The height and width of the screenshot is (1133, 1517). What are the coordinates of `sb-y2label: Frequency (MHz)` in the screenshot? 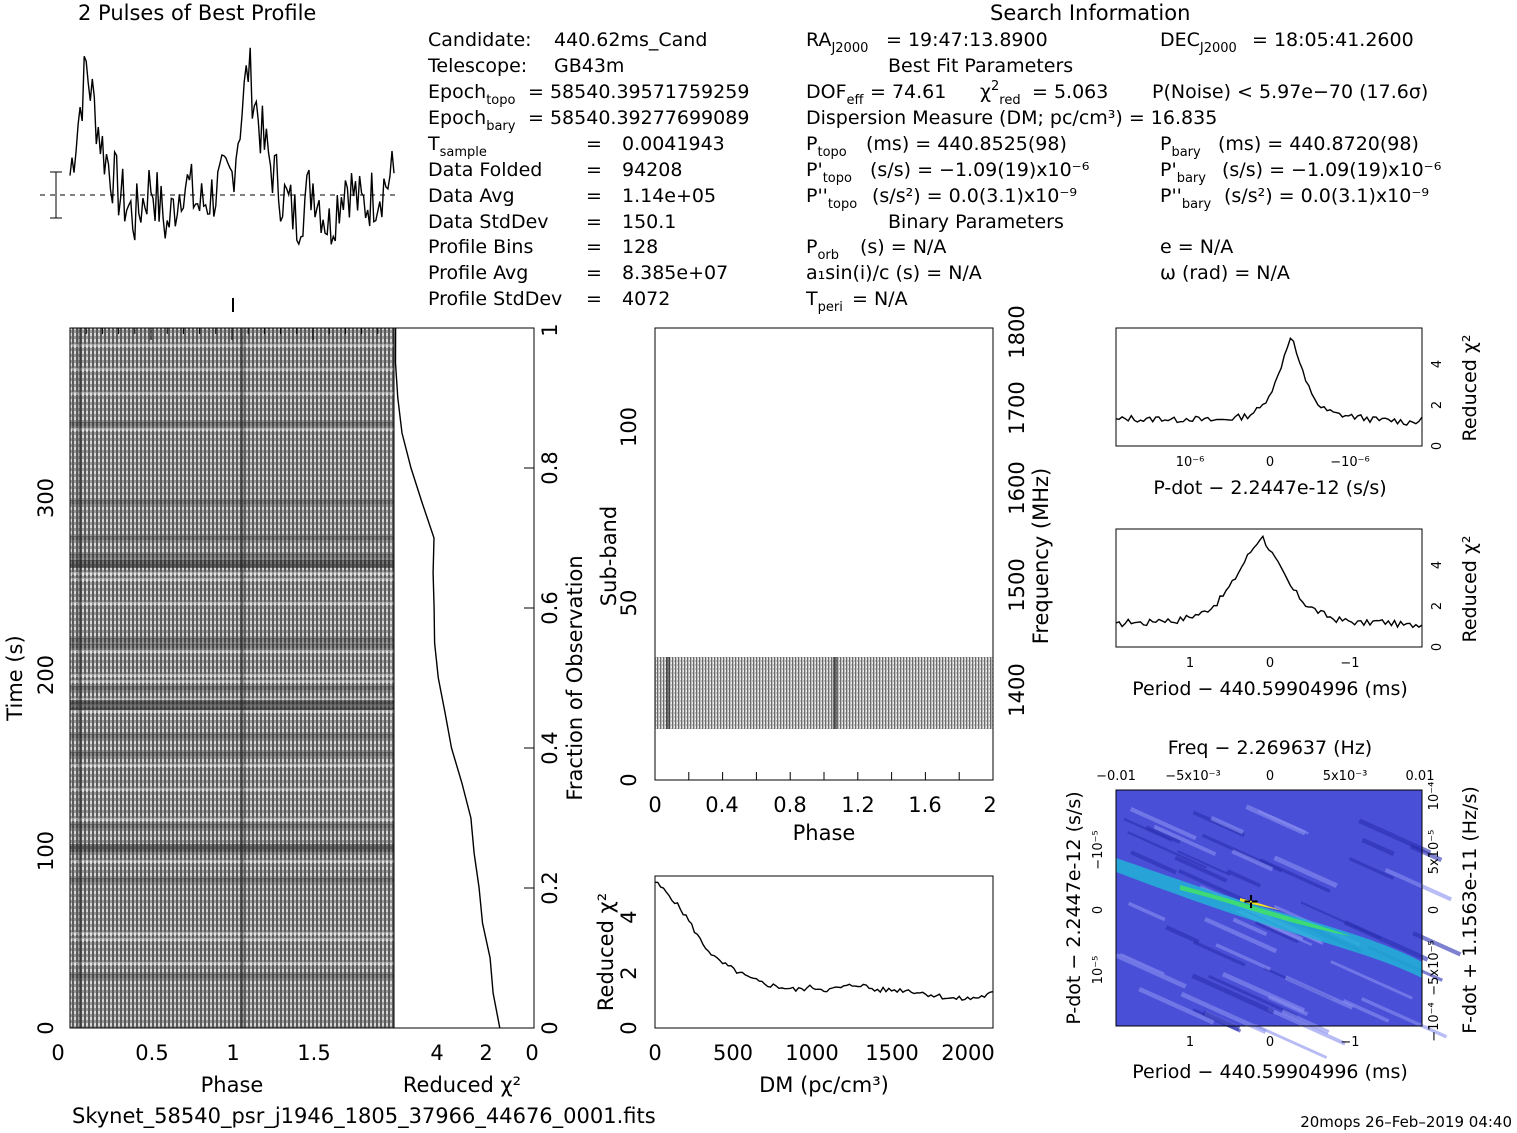 It's located at (1041, 556).